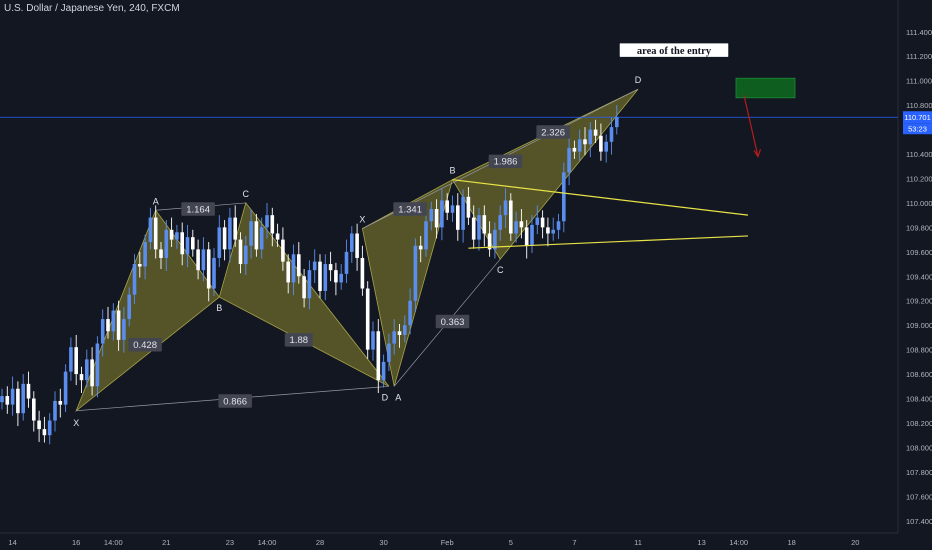  What do you see at coordinates (919, 32) in the screenshot?
I see `price-tick-label: 111.400` at bounding box center [919, 32].